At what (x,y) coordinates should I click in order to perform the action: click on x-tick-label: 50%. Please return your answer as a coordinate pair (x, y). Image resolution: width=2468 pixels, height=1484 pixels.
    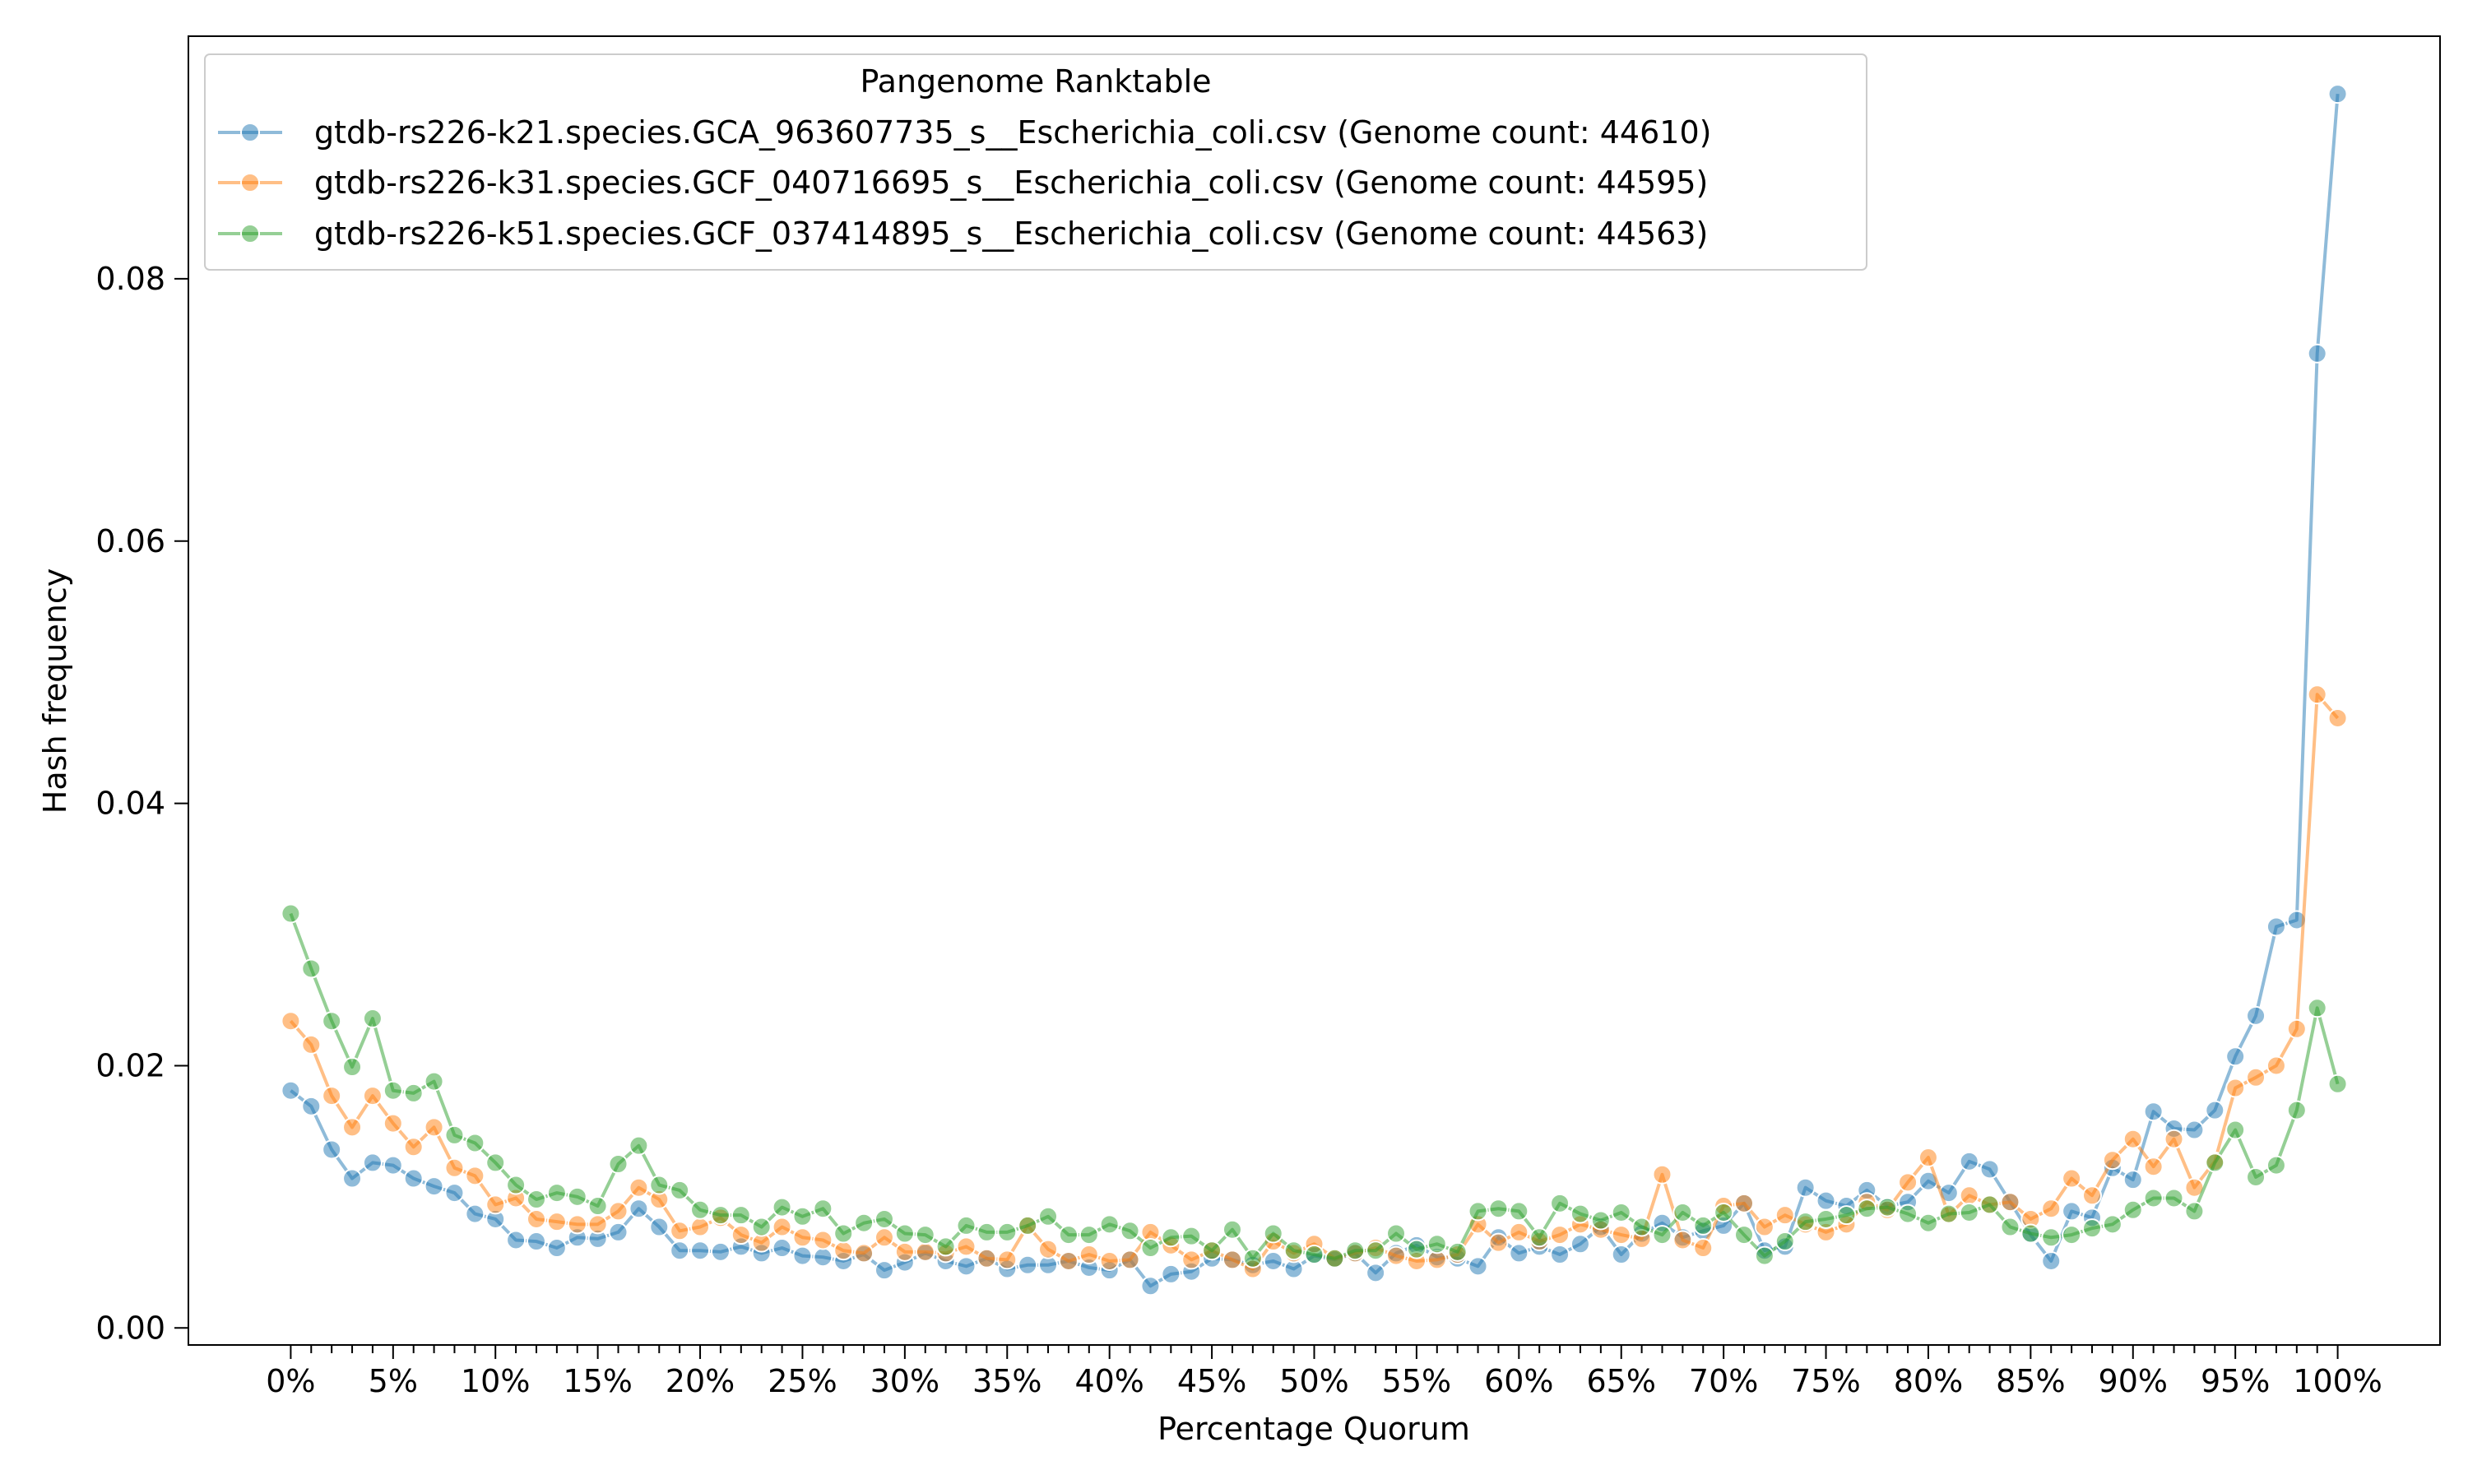
    Looking at the image, I should click on (1313, 1381).